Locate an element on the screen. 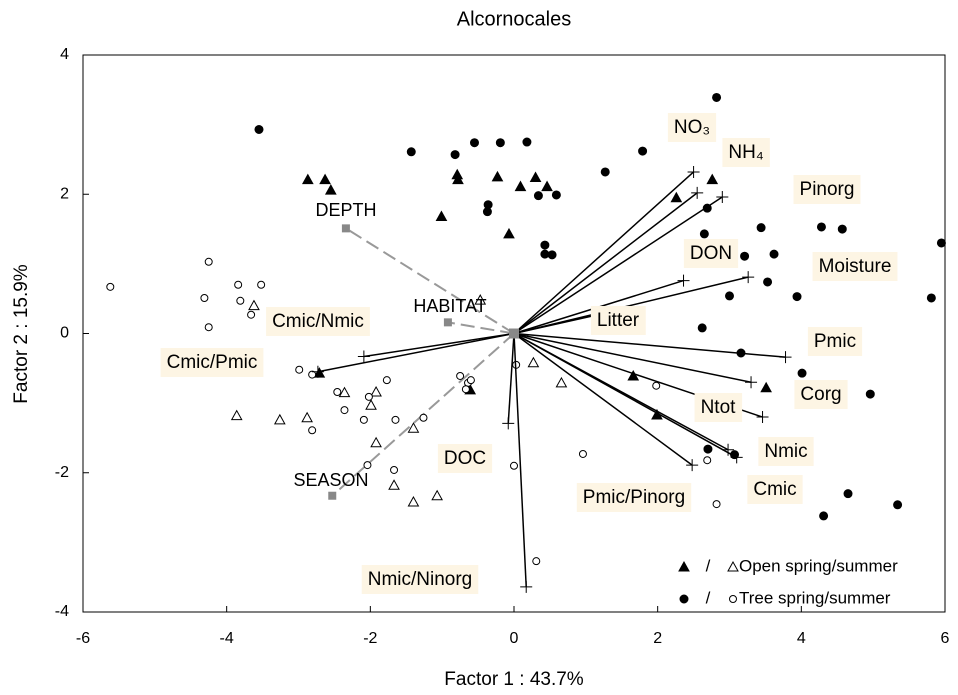 The width and height of the screenshot is (958, 695). vector-label: Litter is located at coordinates (618, 320).